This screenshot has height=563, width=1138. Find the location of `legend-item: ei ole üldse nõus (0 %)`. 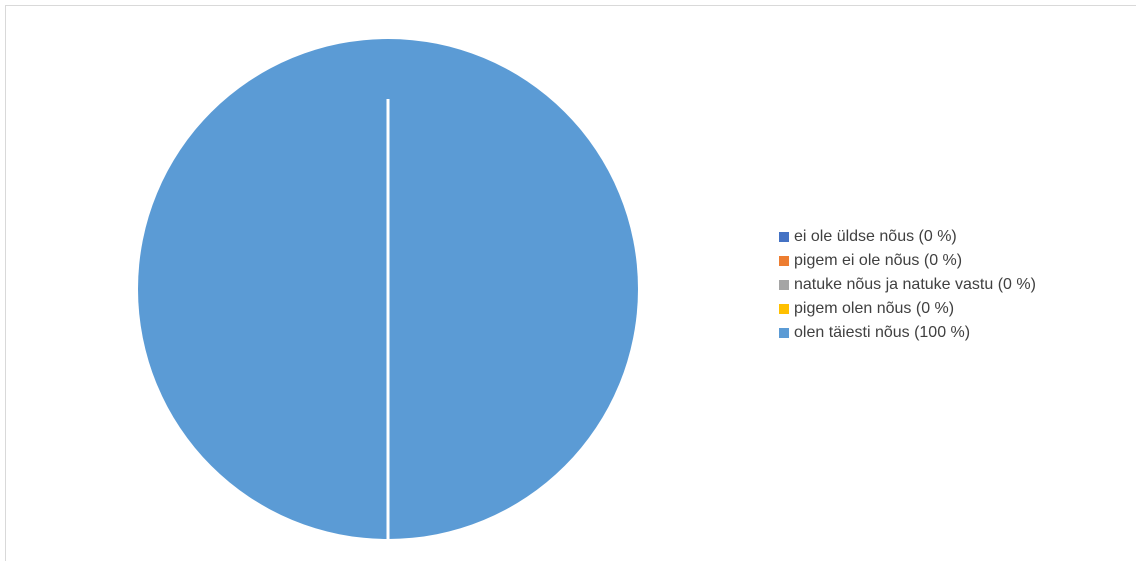

legend-item: ei ole üldse nõus (0 %) is located at coordinates (907, 237).